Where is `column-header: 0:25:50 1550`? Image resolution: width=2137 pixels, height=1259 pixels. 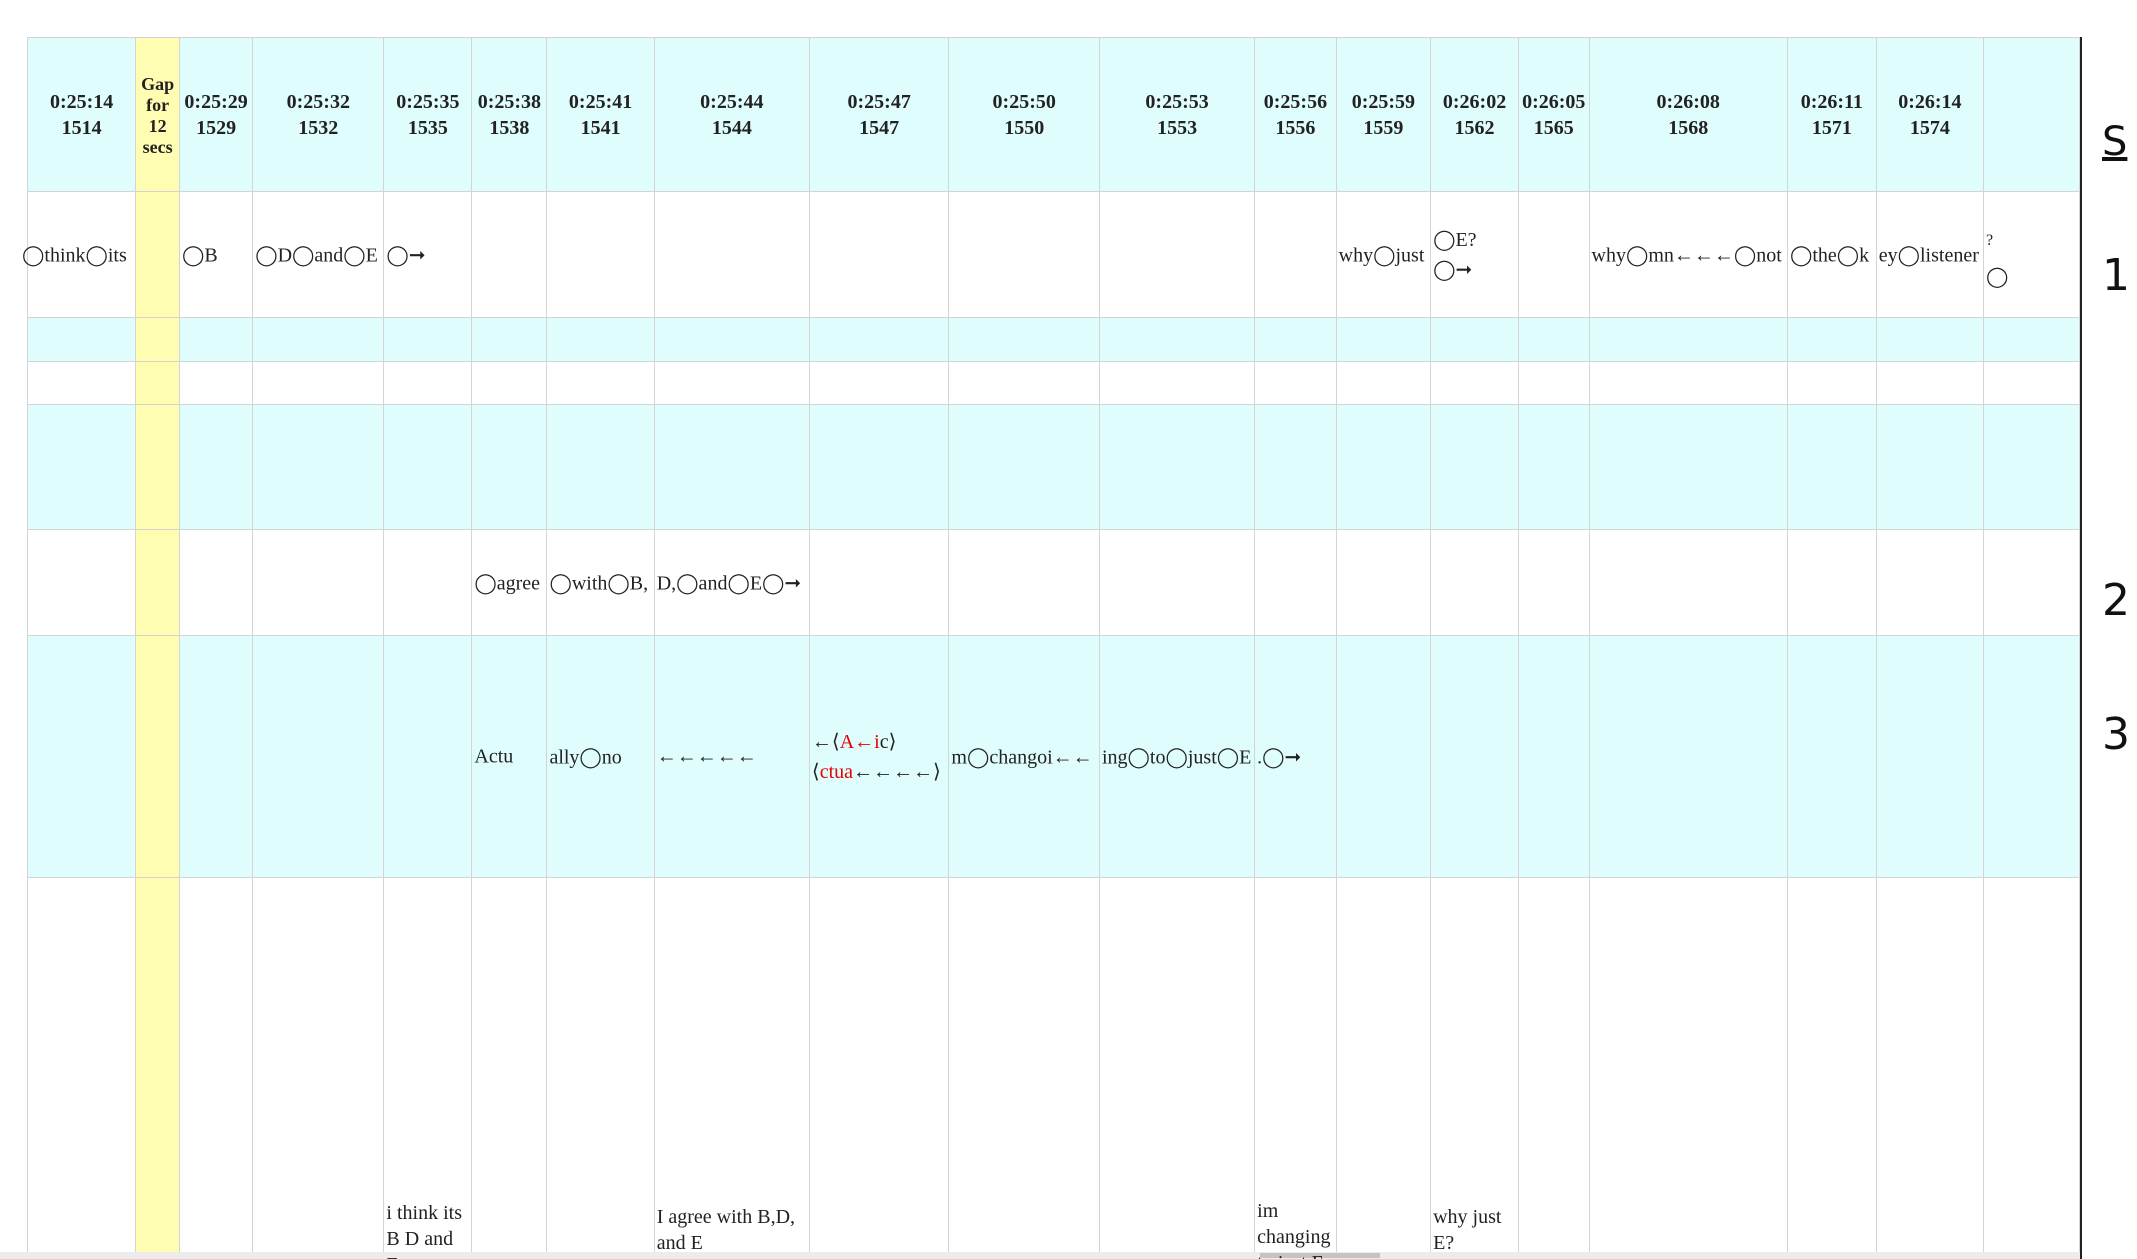
column-header: 0:25:50 1550 is located at coordinates (1024, 114).